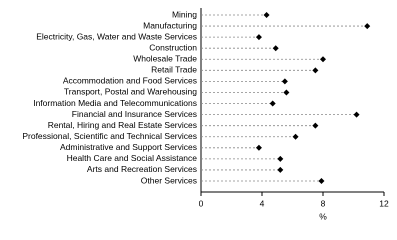  What do you see at coordinates (184, 14) in the screenshot?
I see `y-tick-label: Mining` at bounding box center [184, 14].